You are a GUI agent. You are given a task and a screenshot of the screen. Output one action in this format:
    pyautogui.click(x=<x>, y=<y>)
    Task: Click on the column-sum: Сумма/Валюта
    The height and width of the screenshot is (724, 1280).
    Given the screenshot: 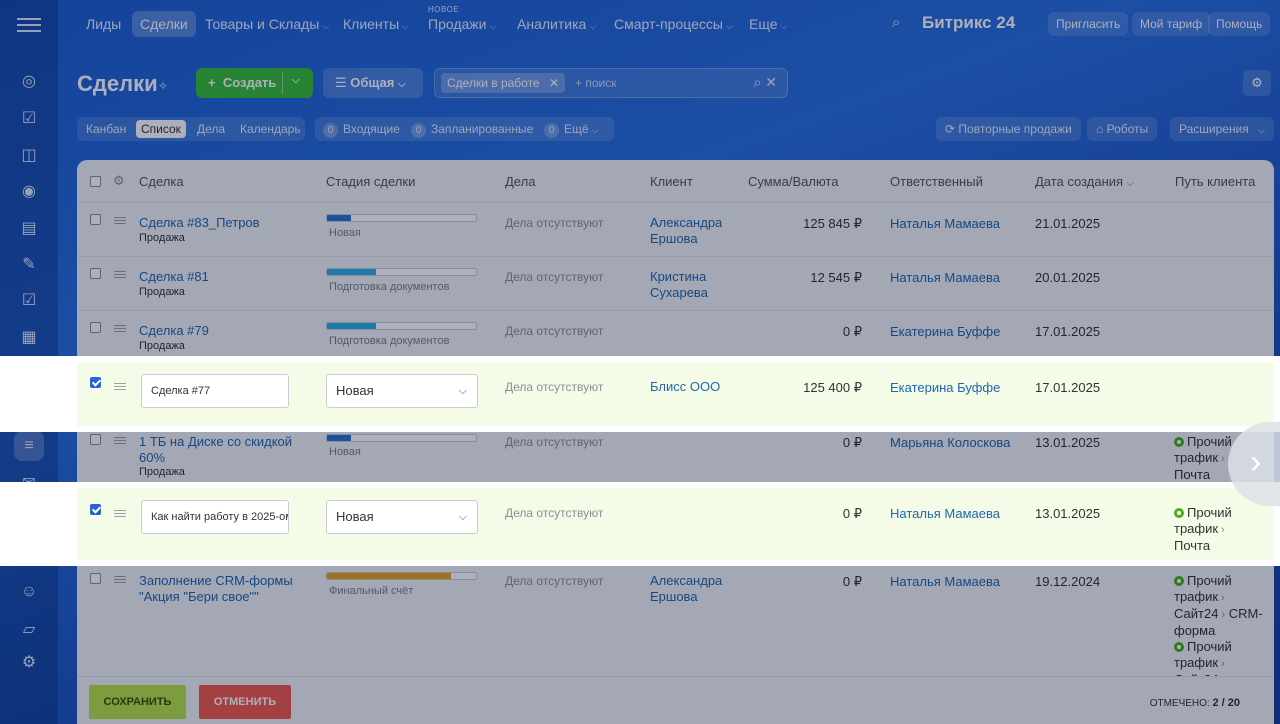 What is the action you would take?
    pyautogui.click(x=793, y=181)
    